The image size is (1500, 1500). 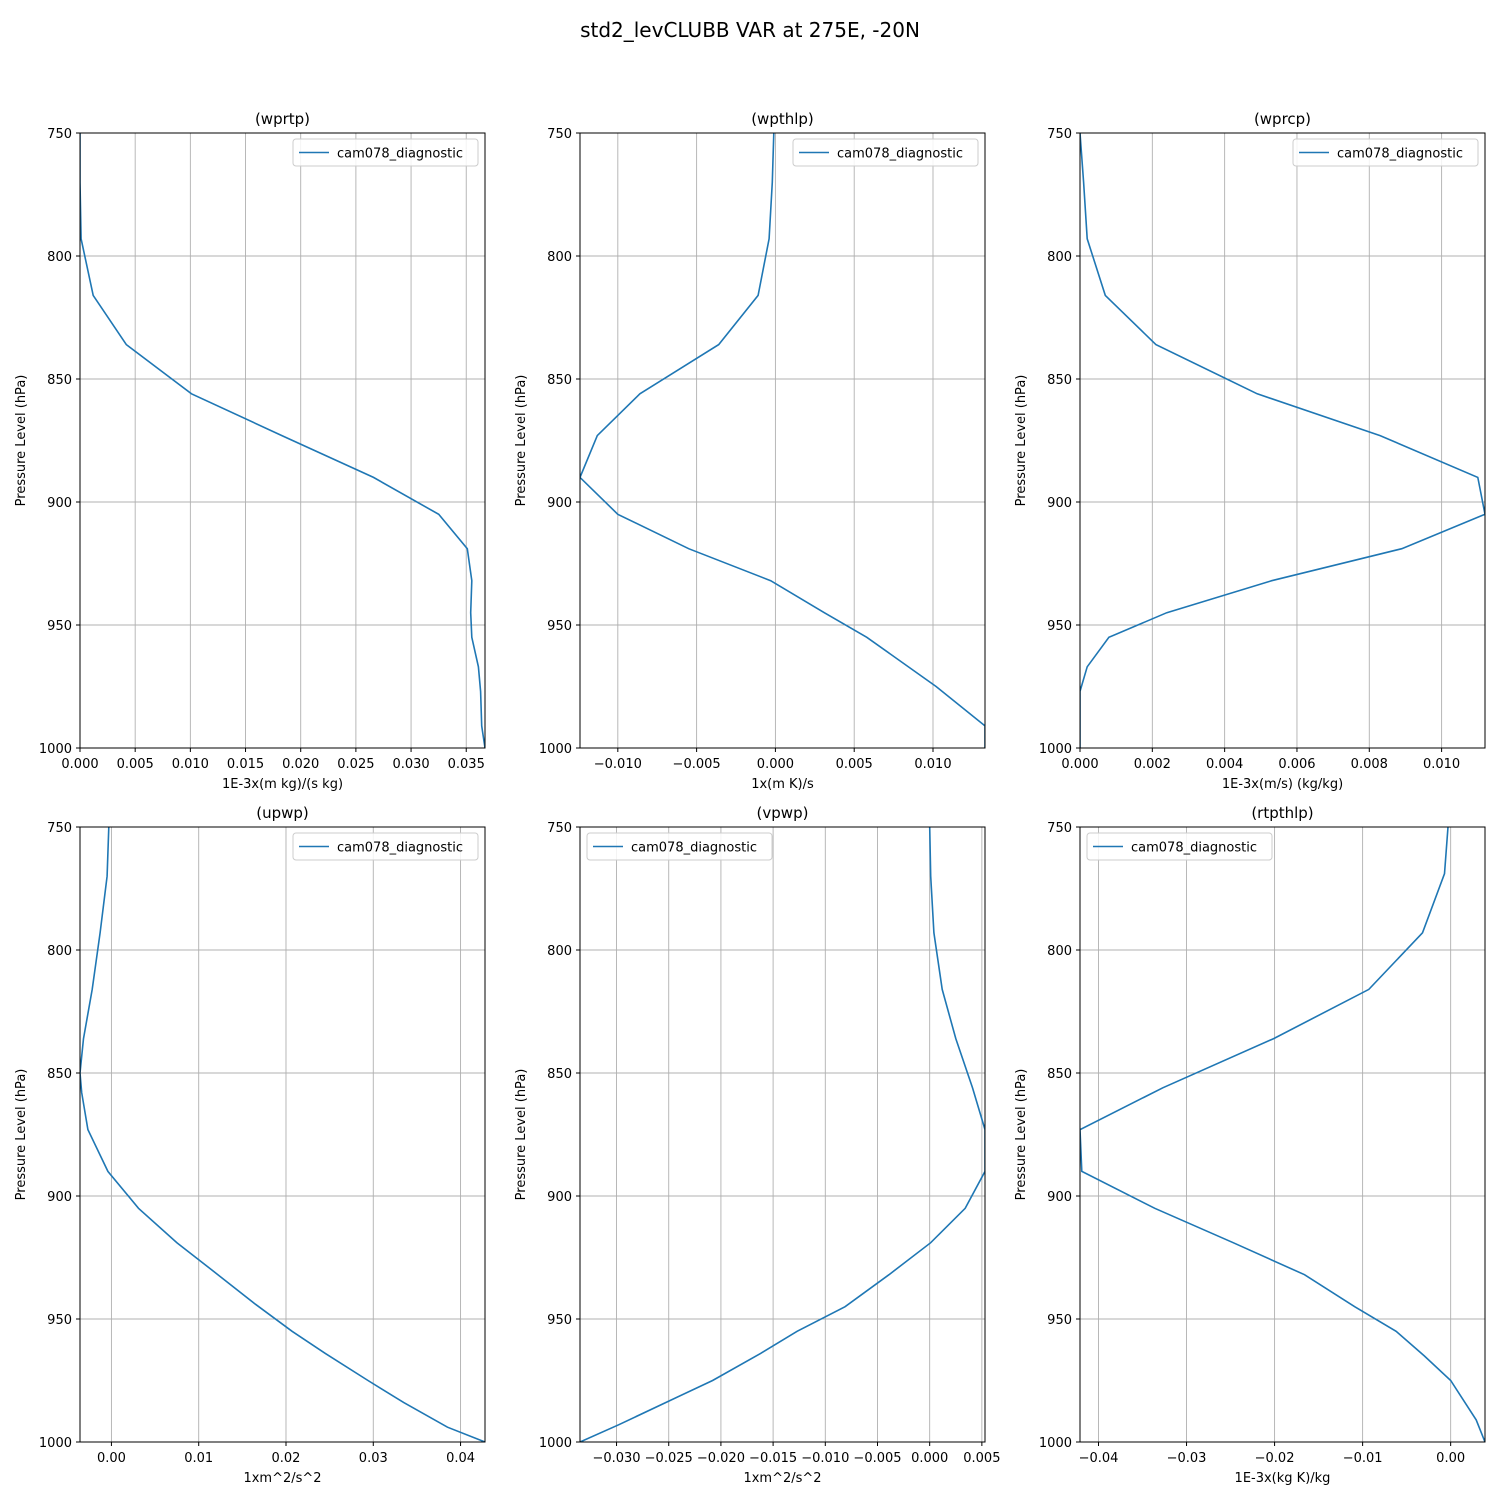 What do you see at coordinates (355, 764) in the screenshot?
I see `x-tick-label: 0.025` at bounding box center [355, 764].